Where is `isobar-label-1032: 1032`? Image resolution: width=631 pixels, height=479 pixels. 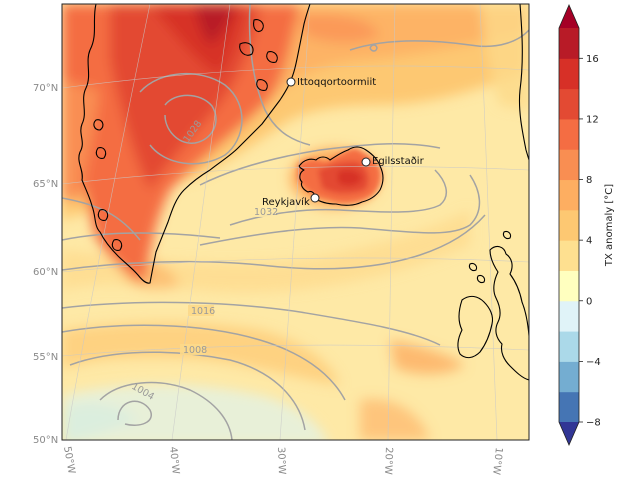 isobar-label-1032: 1032 is located at coordinates (266, 212).